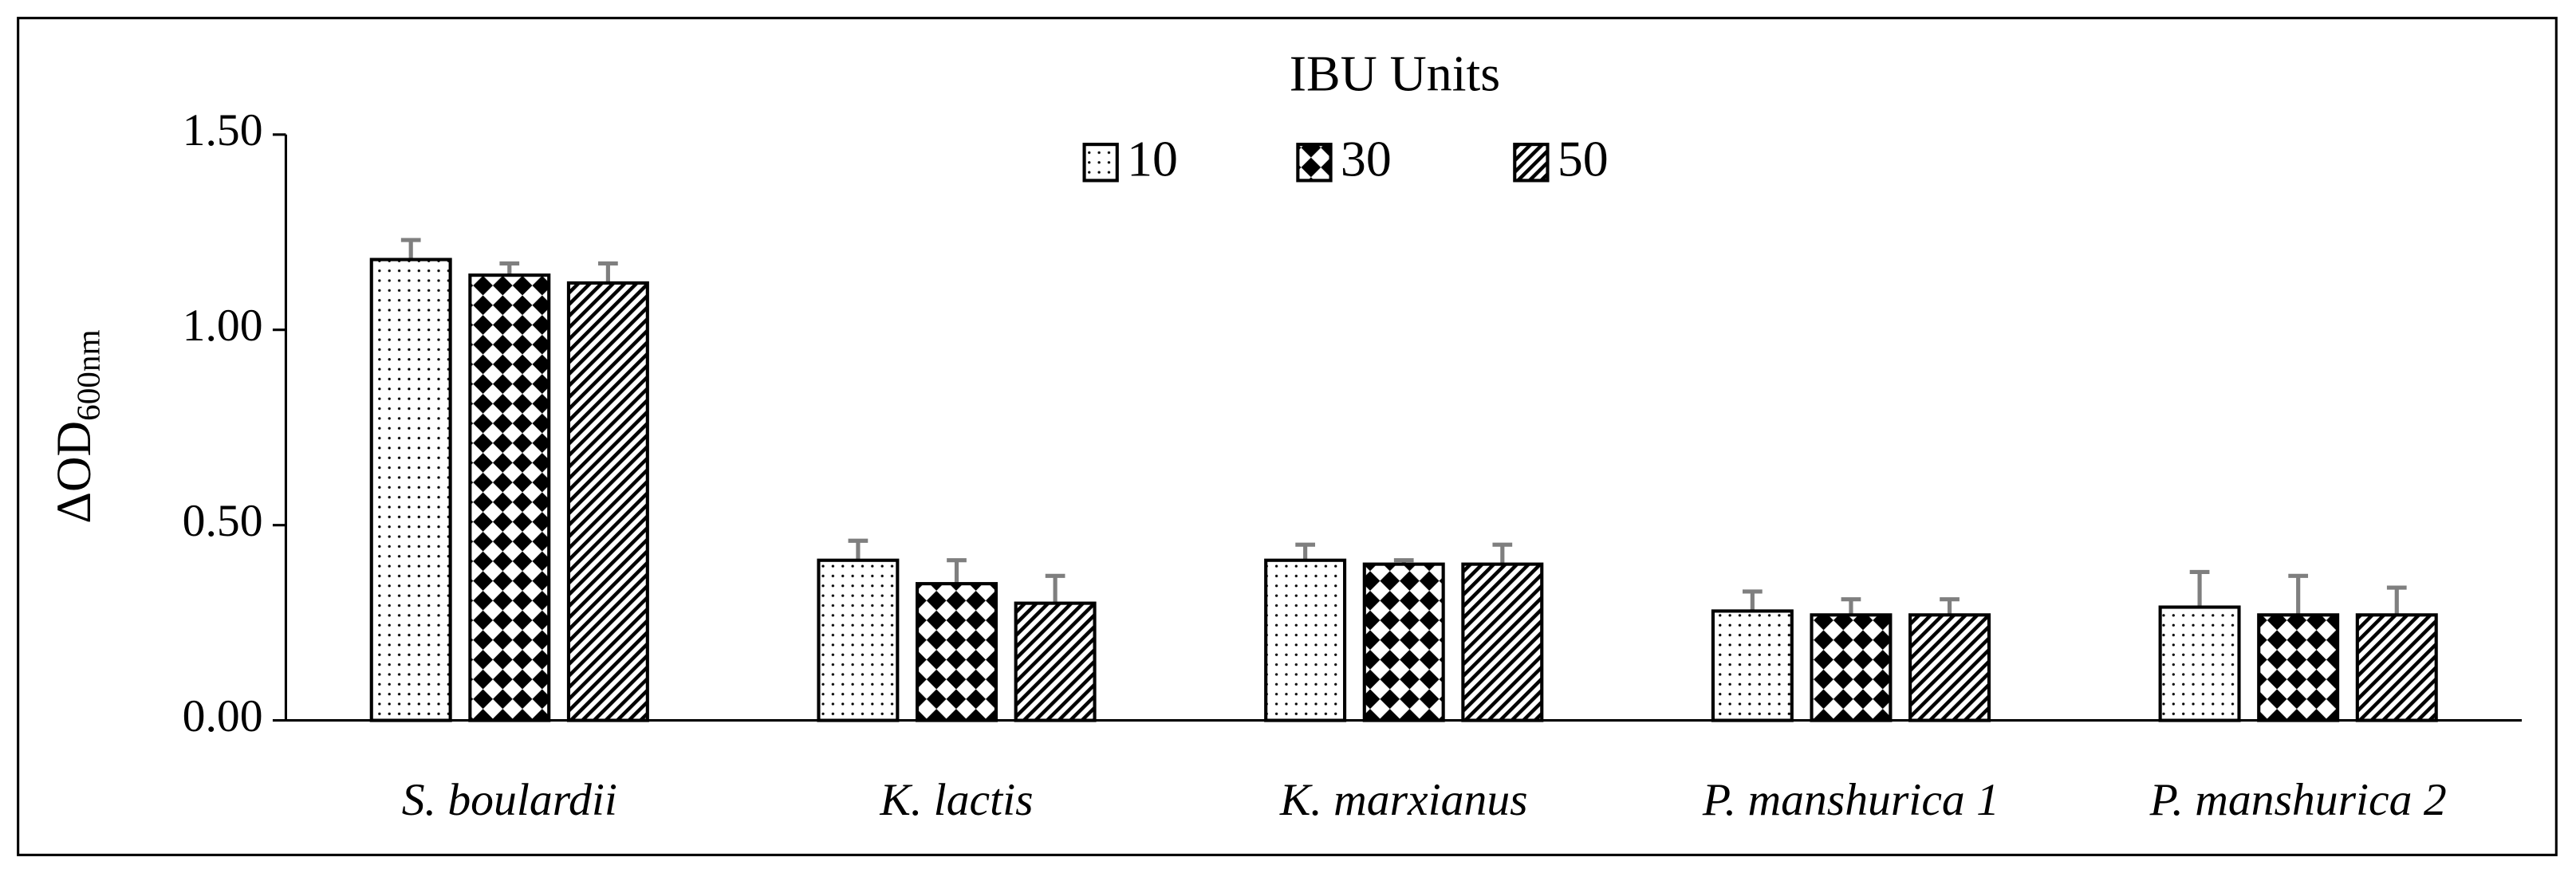  I want to click on y-tick-label: 1.50, so click(223, 130).